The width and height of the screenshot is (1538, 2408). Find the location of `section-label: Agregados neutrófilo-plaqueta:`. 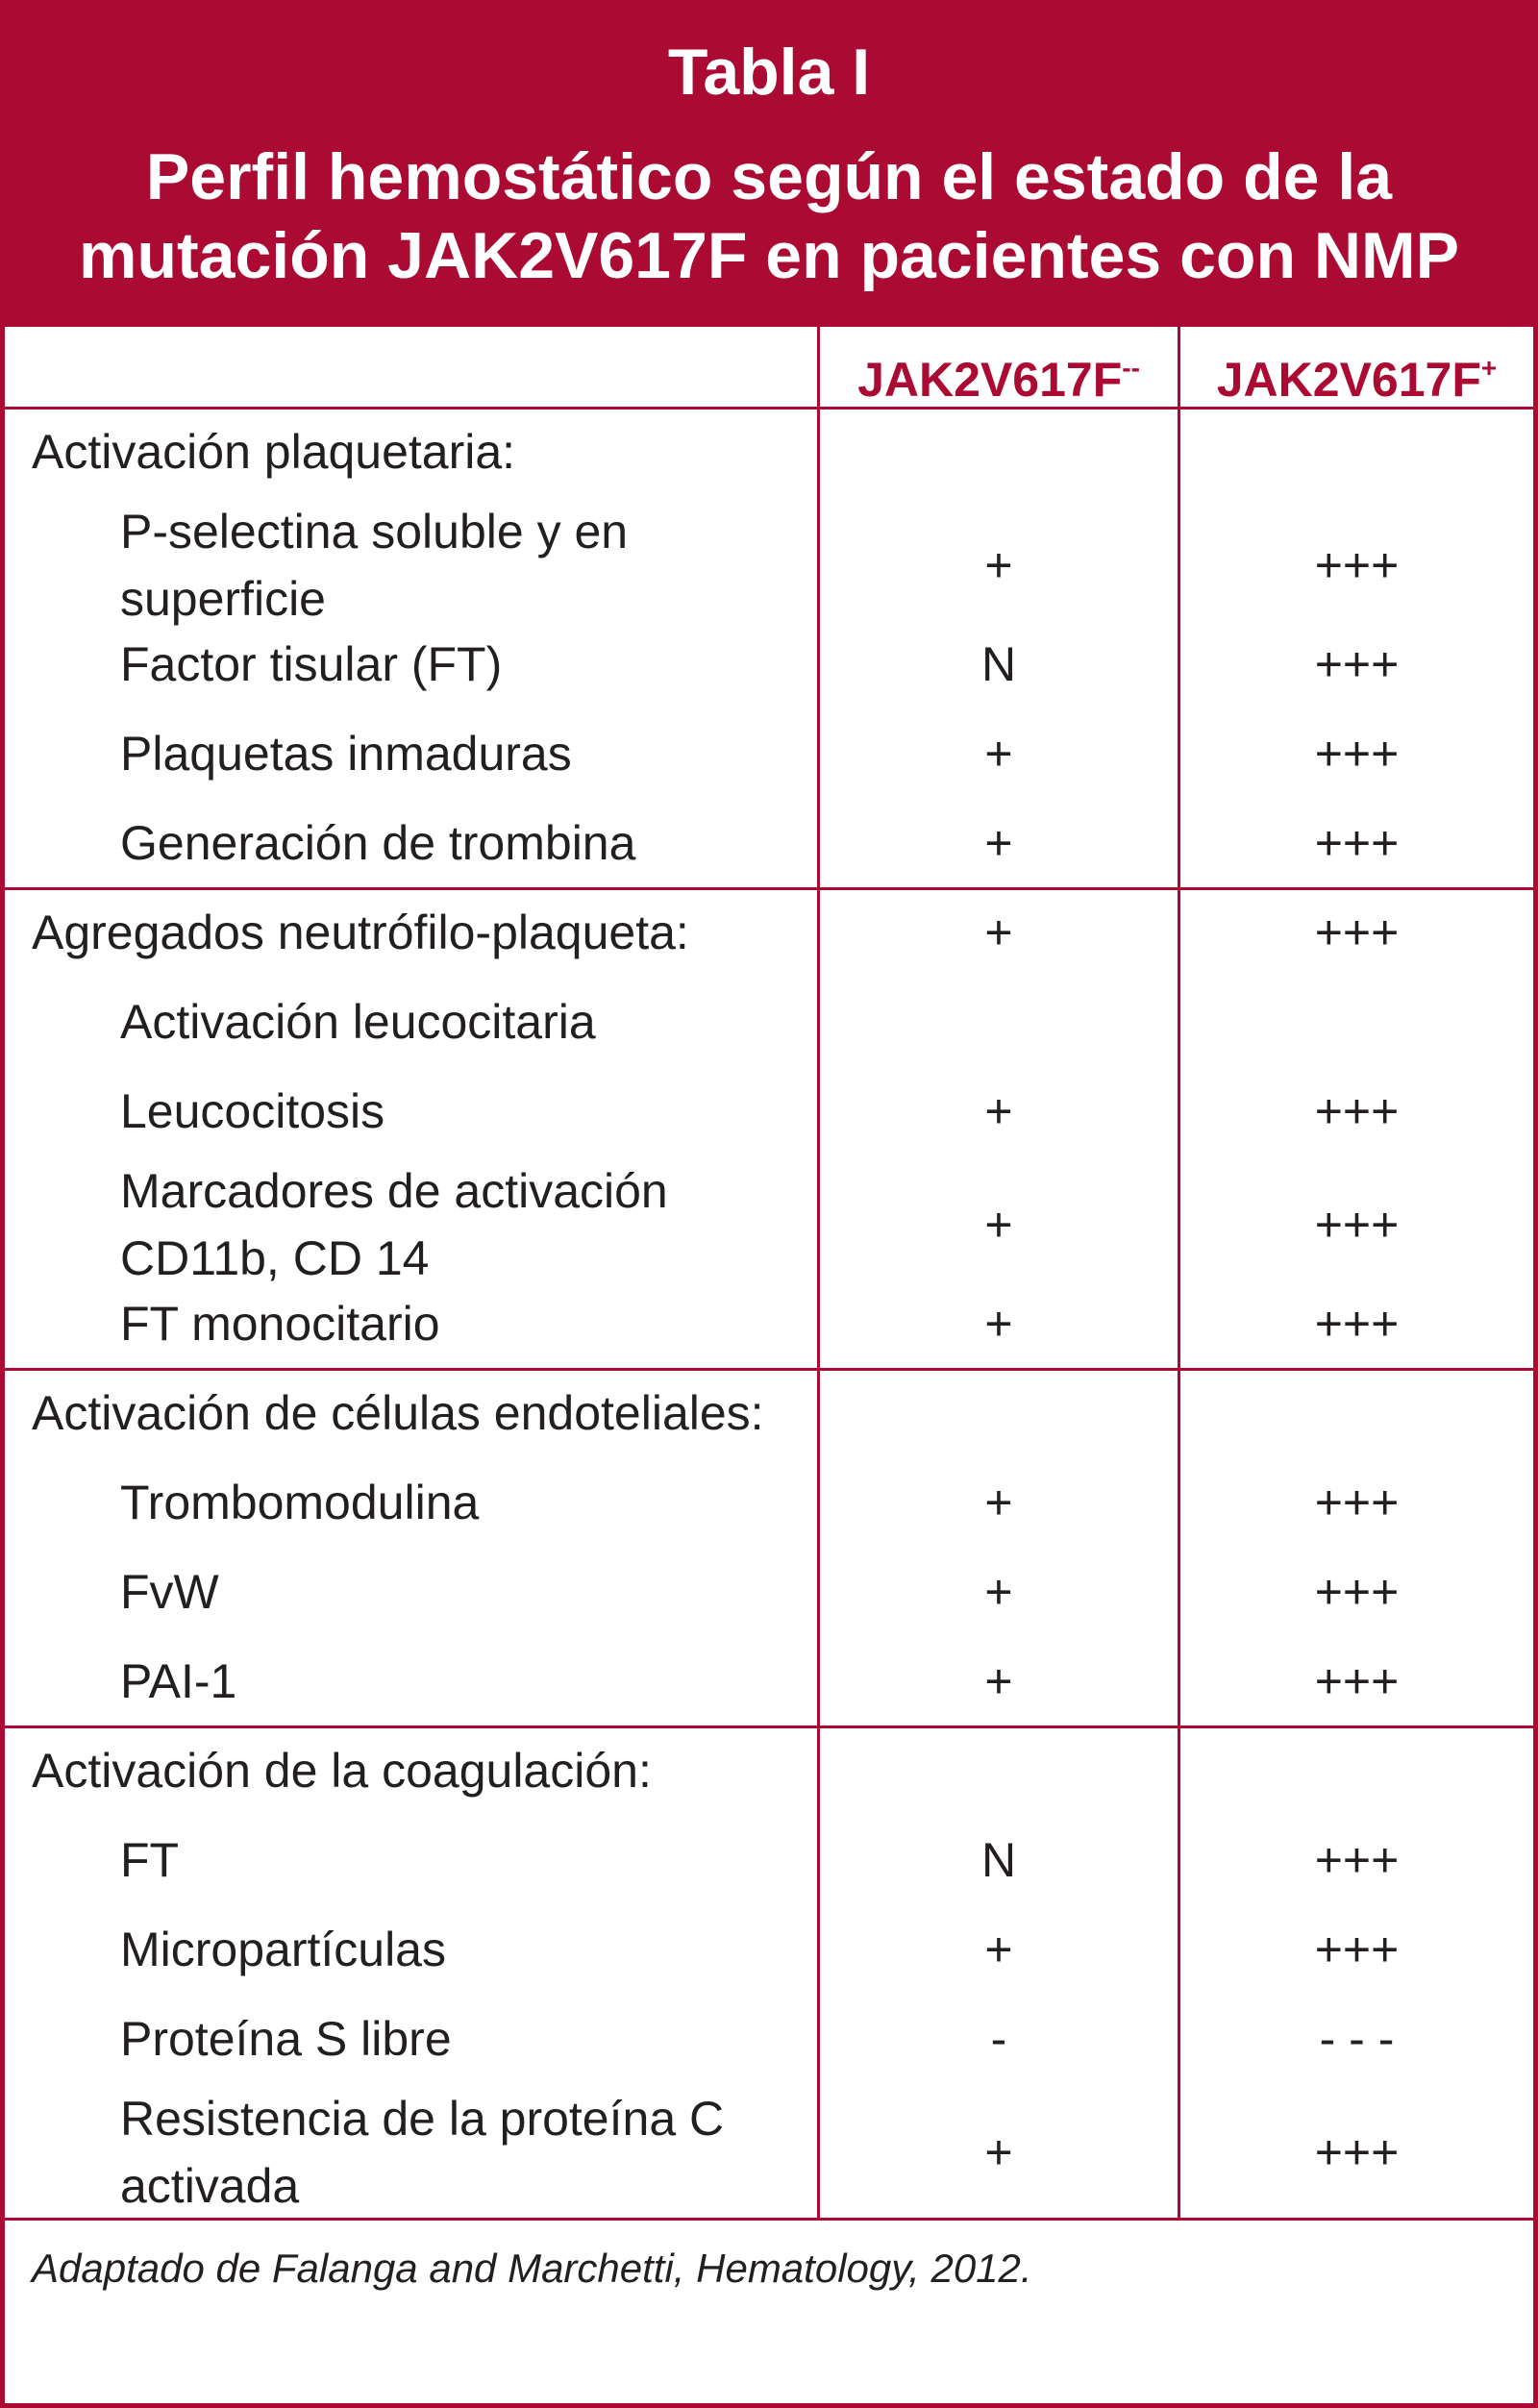

section-label: Agregados neutrófilo-plaqueta: is located at coordinates (361, 932).